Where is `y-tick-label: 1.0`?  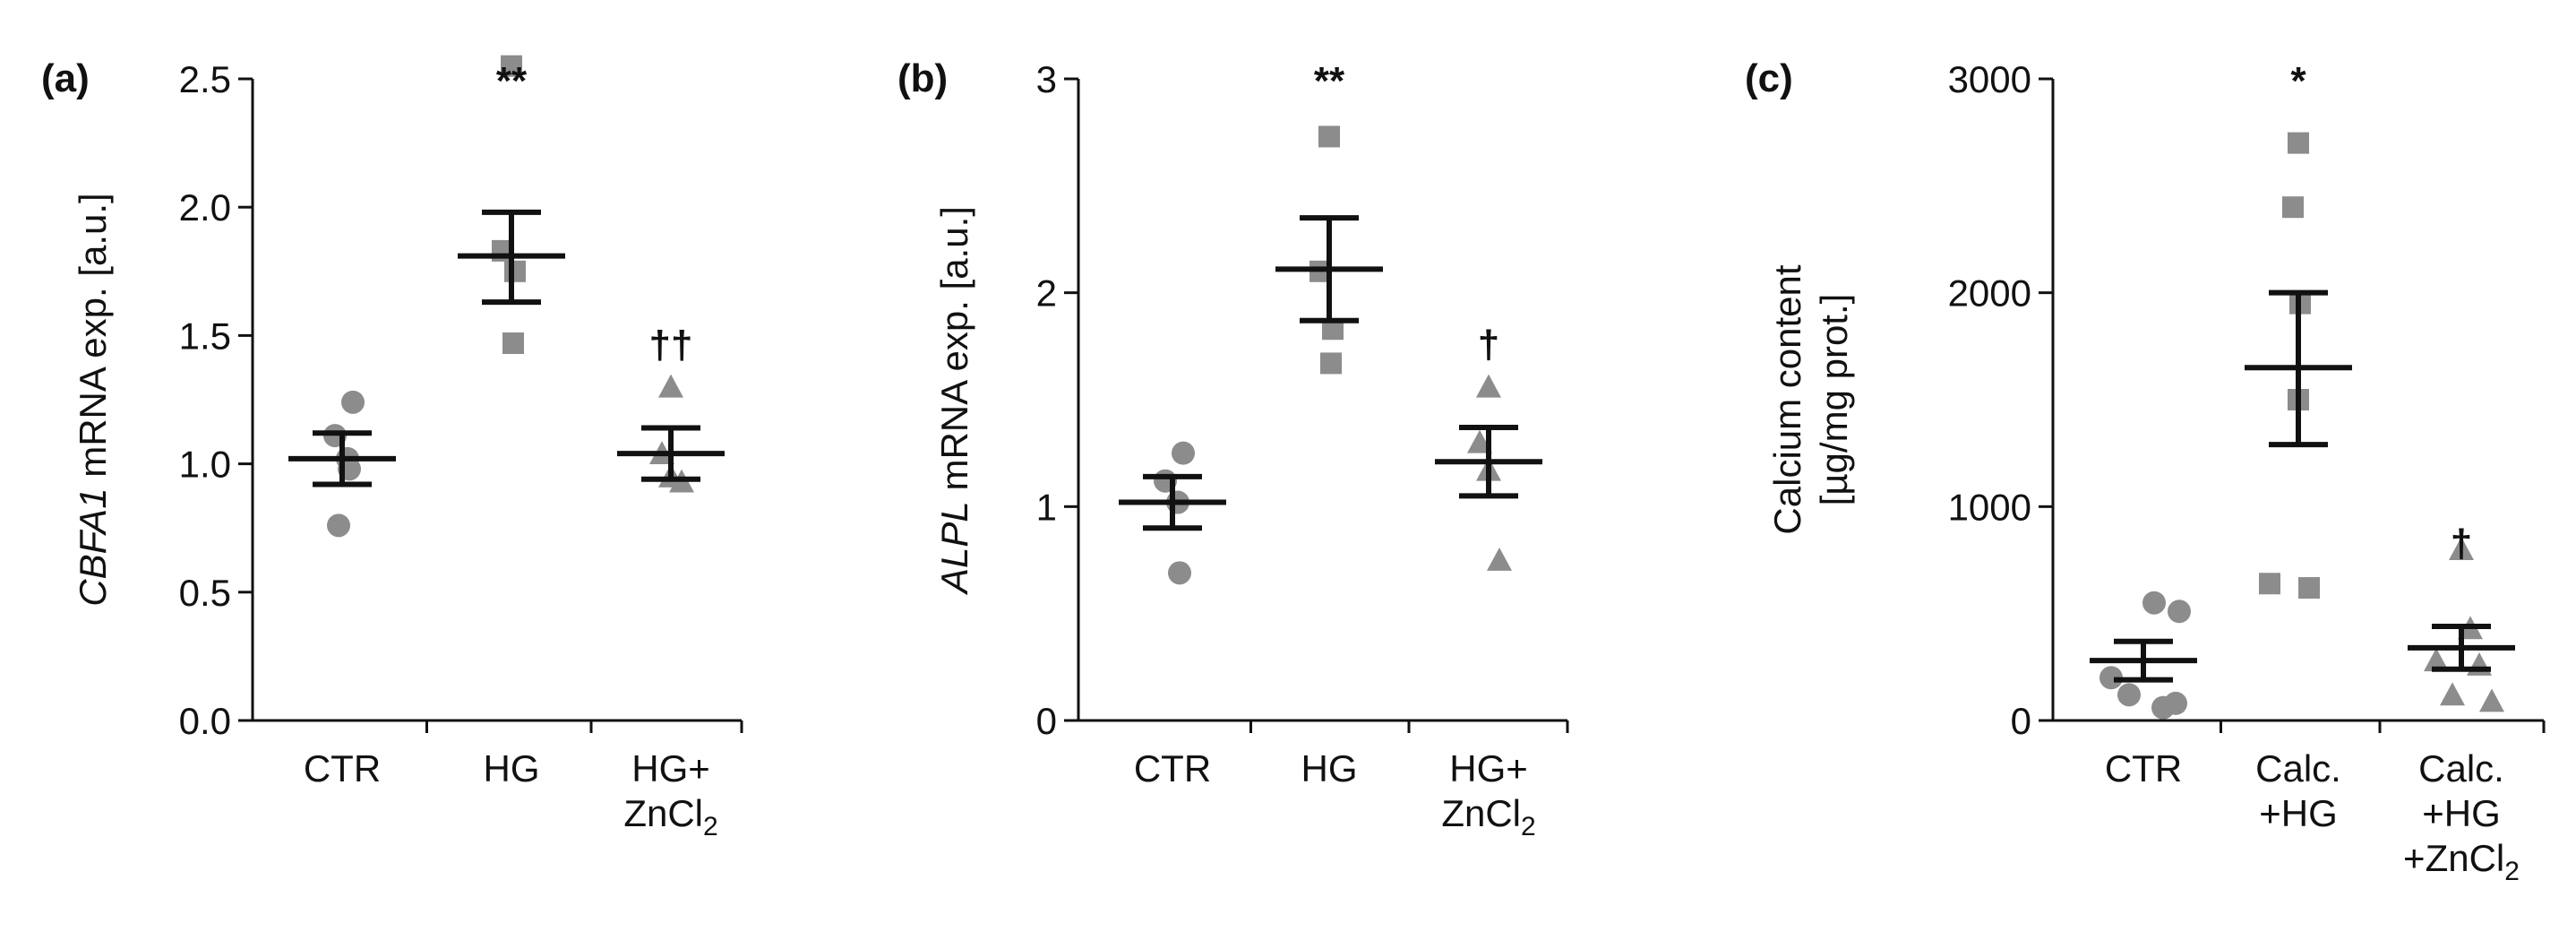 y-tick-label: 1.0 is located at coordinates (205, 465).